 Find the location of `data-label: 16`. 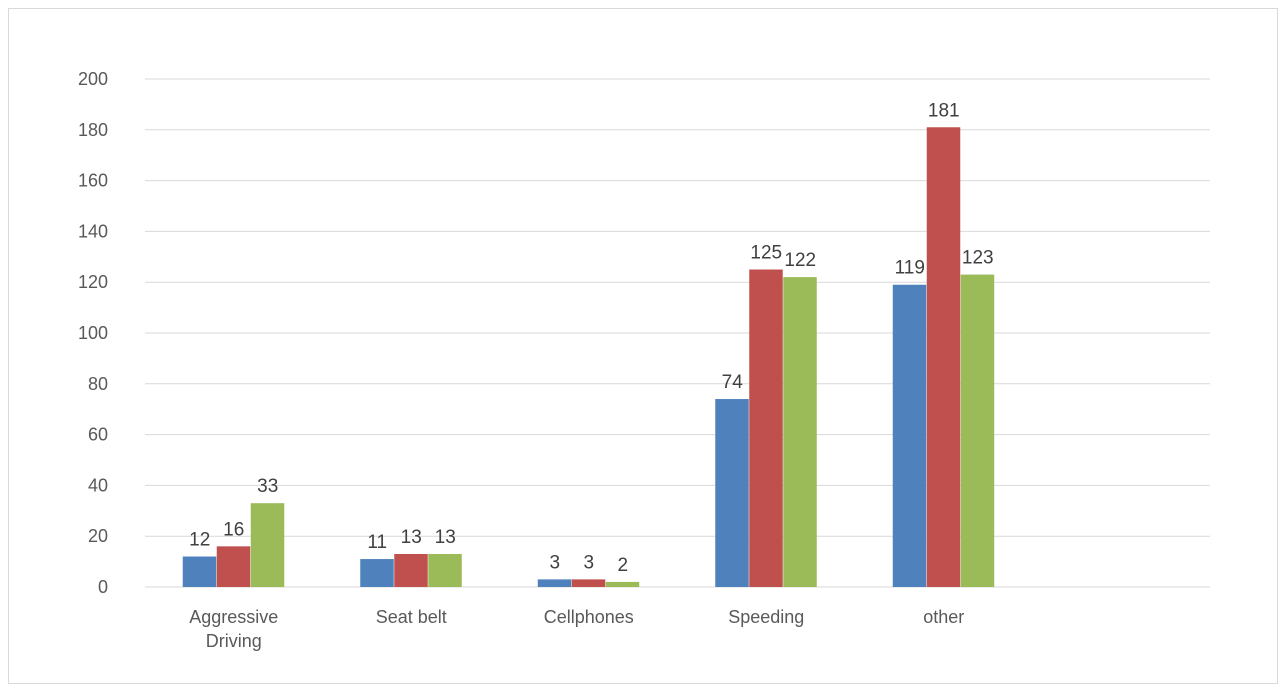

data-label: 16 is located at coordinates (233, 529).